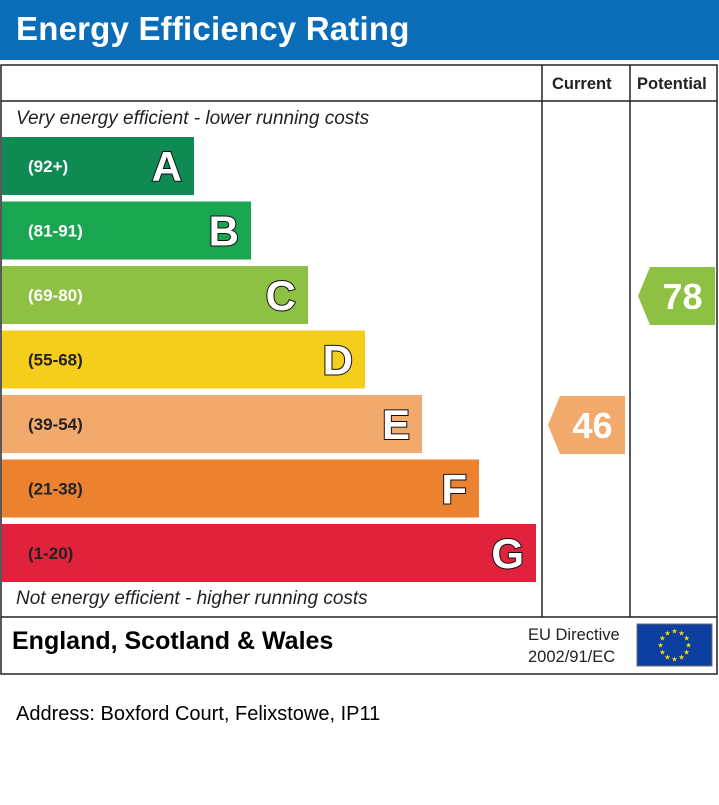 The image size is (719, 805). What do you see at coordinates (98, 166) in the screenshot?
I see `band-a-bar` at bounding box center [98, 166].